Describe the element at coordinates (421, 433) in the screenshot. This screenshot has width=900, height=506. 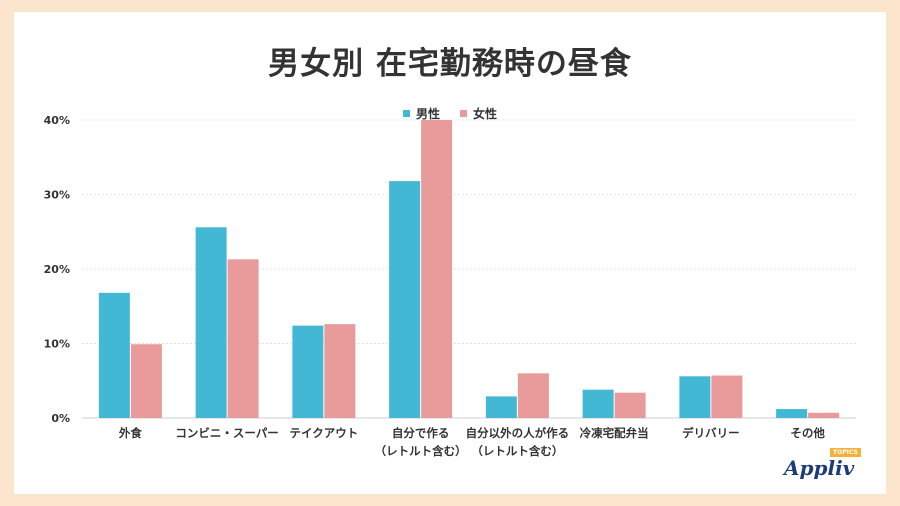
I see `x-tick-label: 自分で作る` at that location.